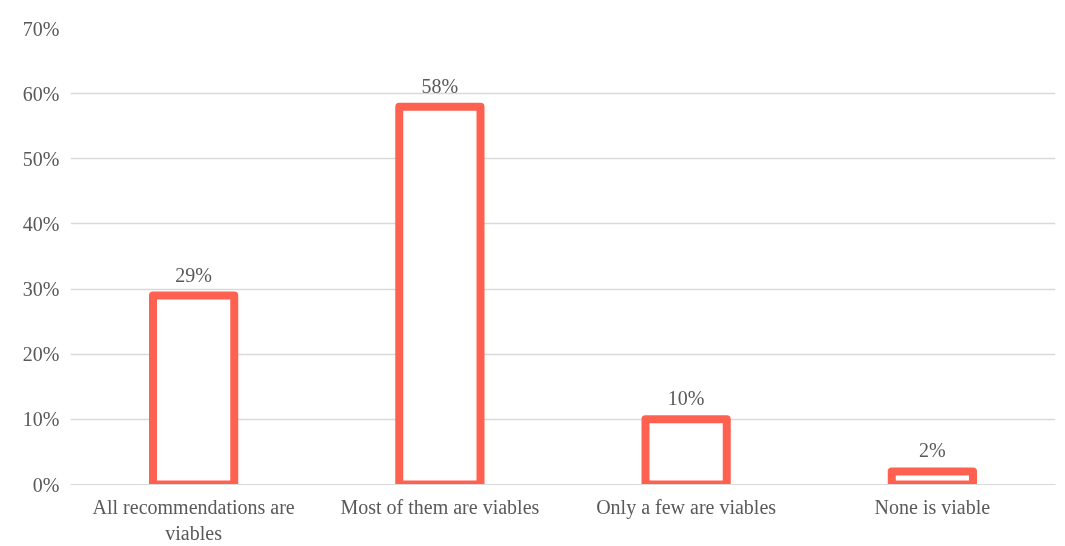 The image size is (1065, 546). I want to click on data-label: 58%, so click(440, 85).